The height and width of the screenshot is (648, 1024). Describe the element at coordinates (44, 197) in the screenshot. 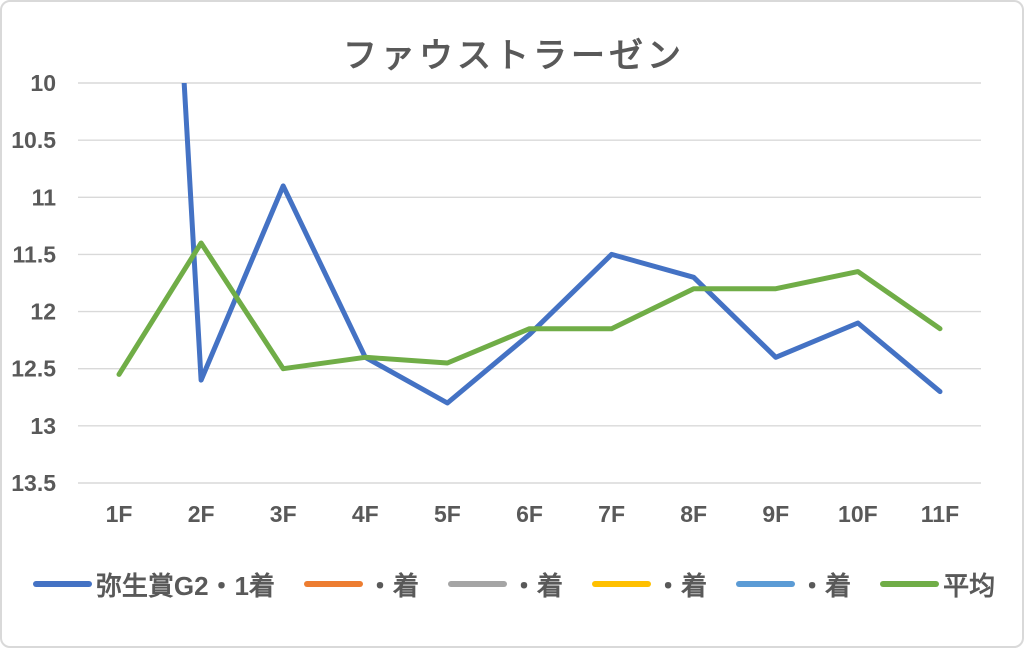

I see `y-axis-tick-label: 11` at that location.